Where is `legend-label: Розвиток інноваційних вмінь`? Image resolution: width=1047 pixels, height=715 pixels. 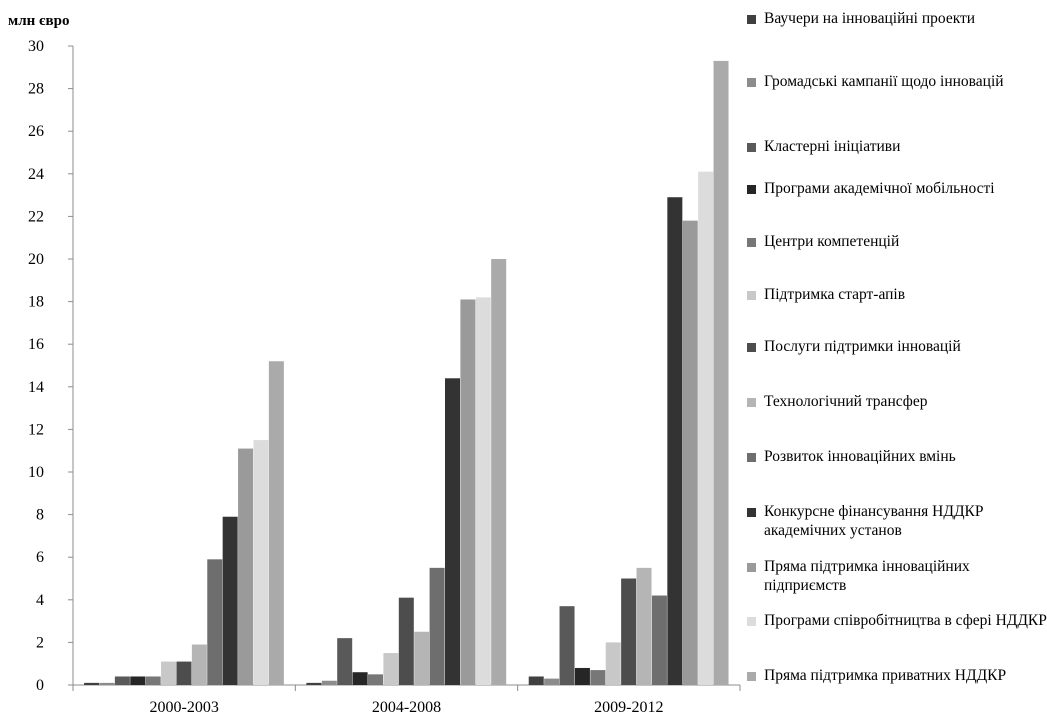 legend-label: Розвиток інноваційних вмінь is located at coordinates (860, 456).